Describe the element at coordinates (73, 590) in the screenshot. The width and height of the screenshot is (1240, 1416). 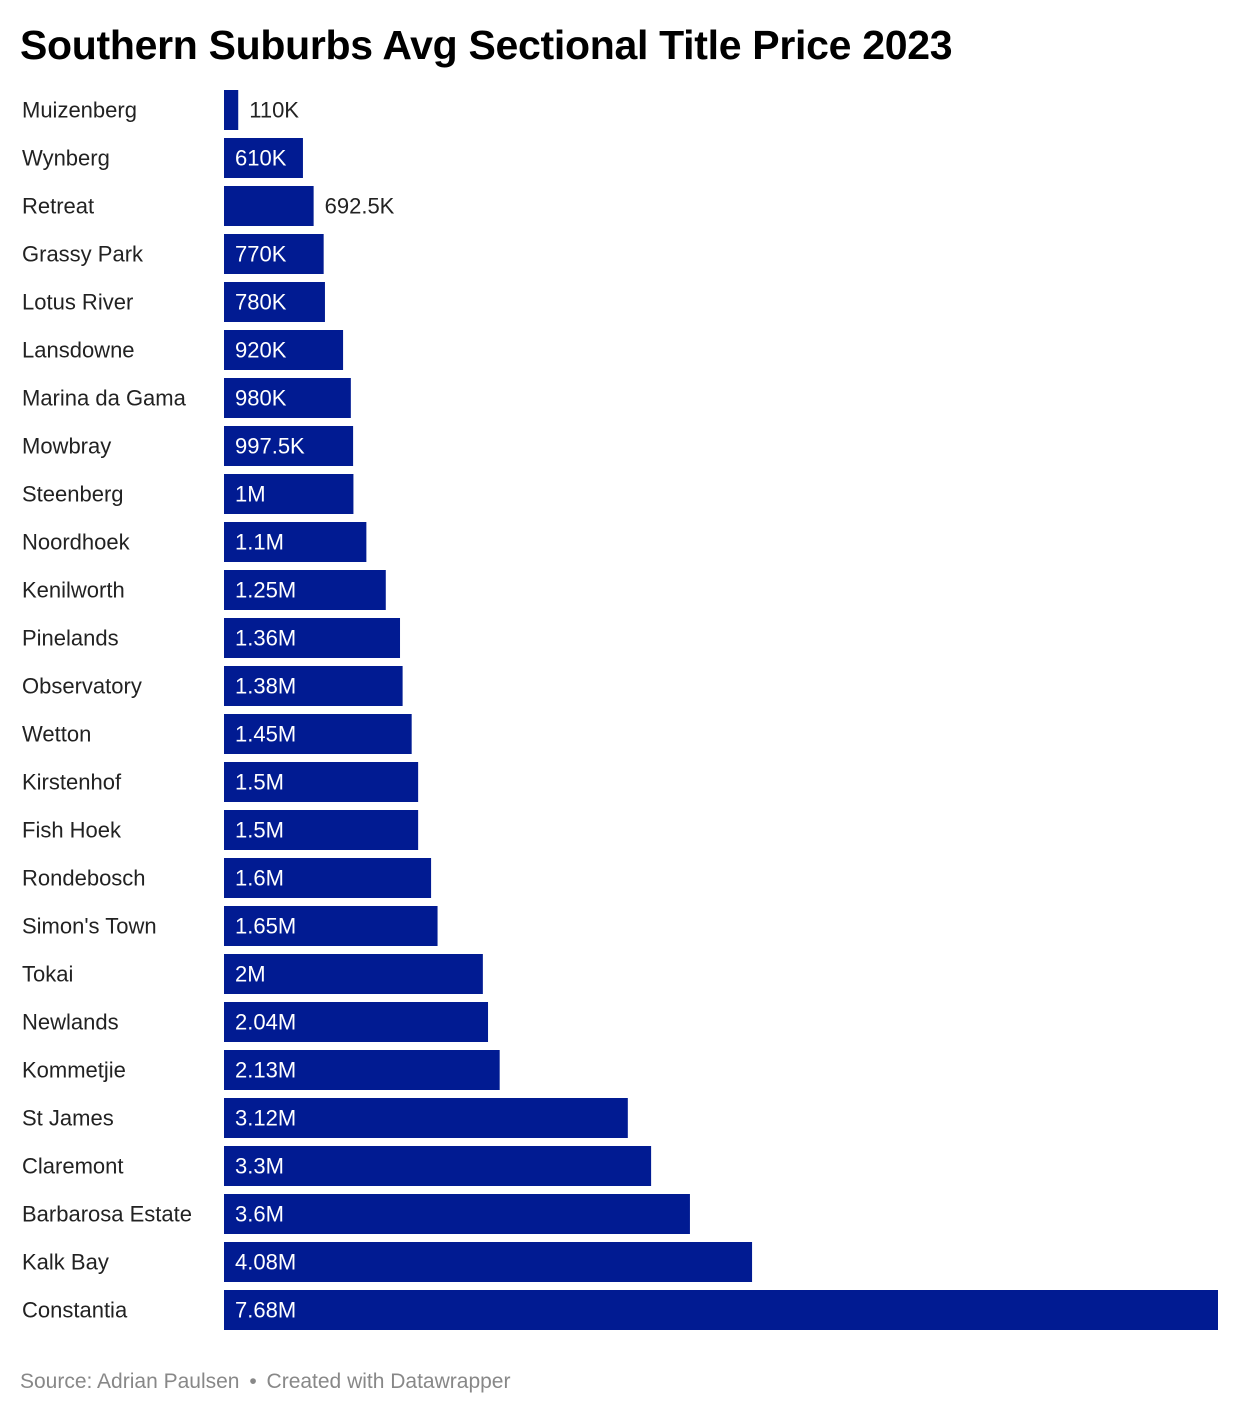
I see `category-label: Kenilworth` at that location.